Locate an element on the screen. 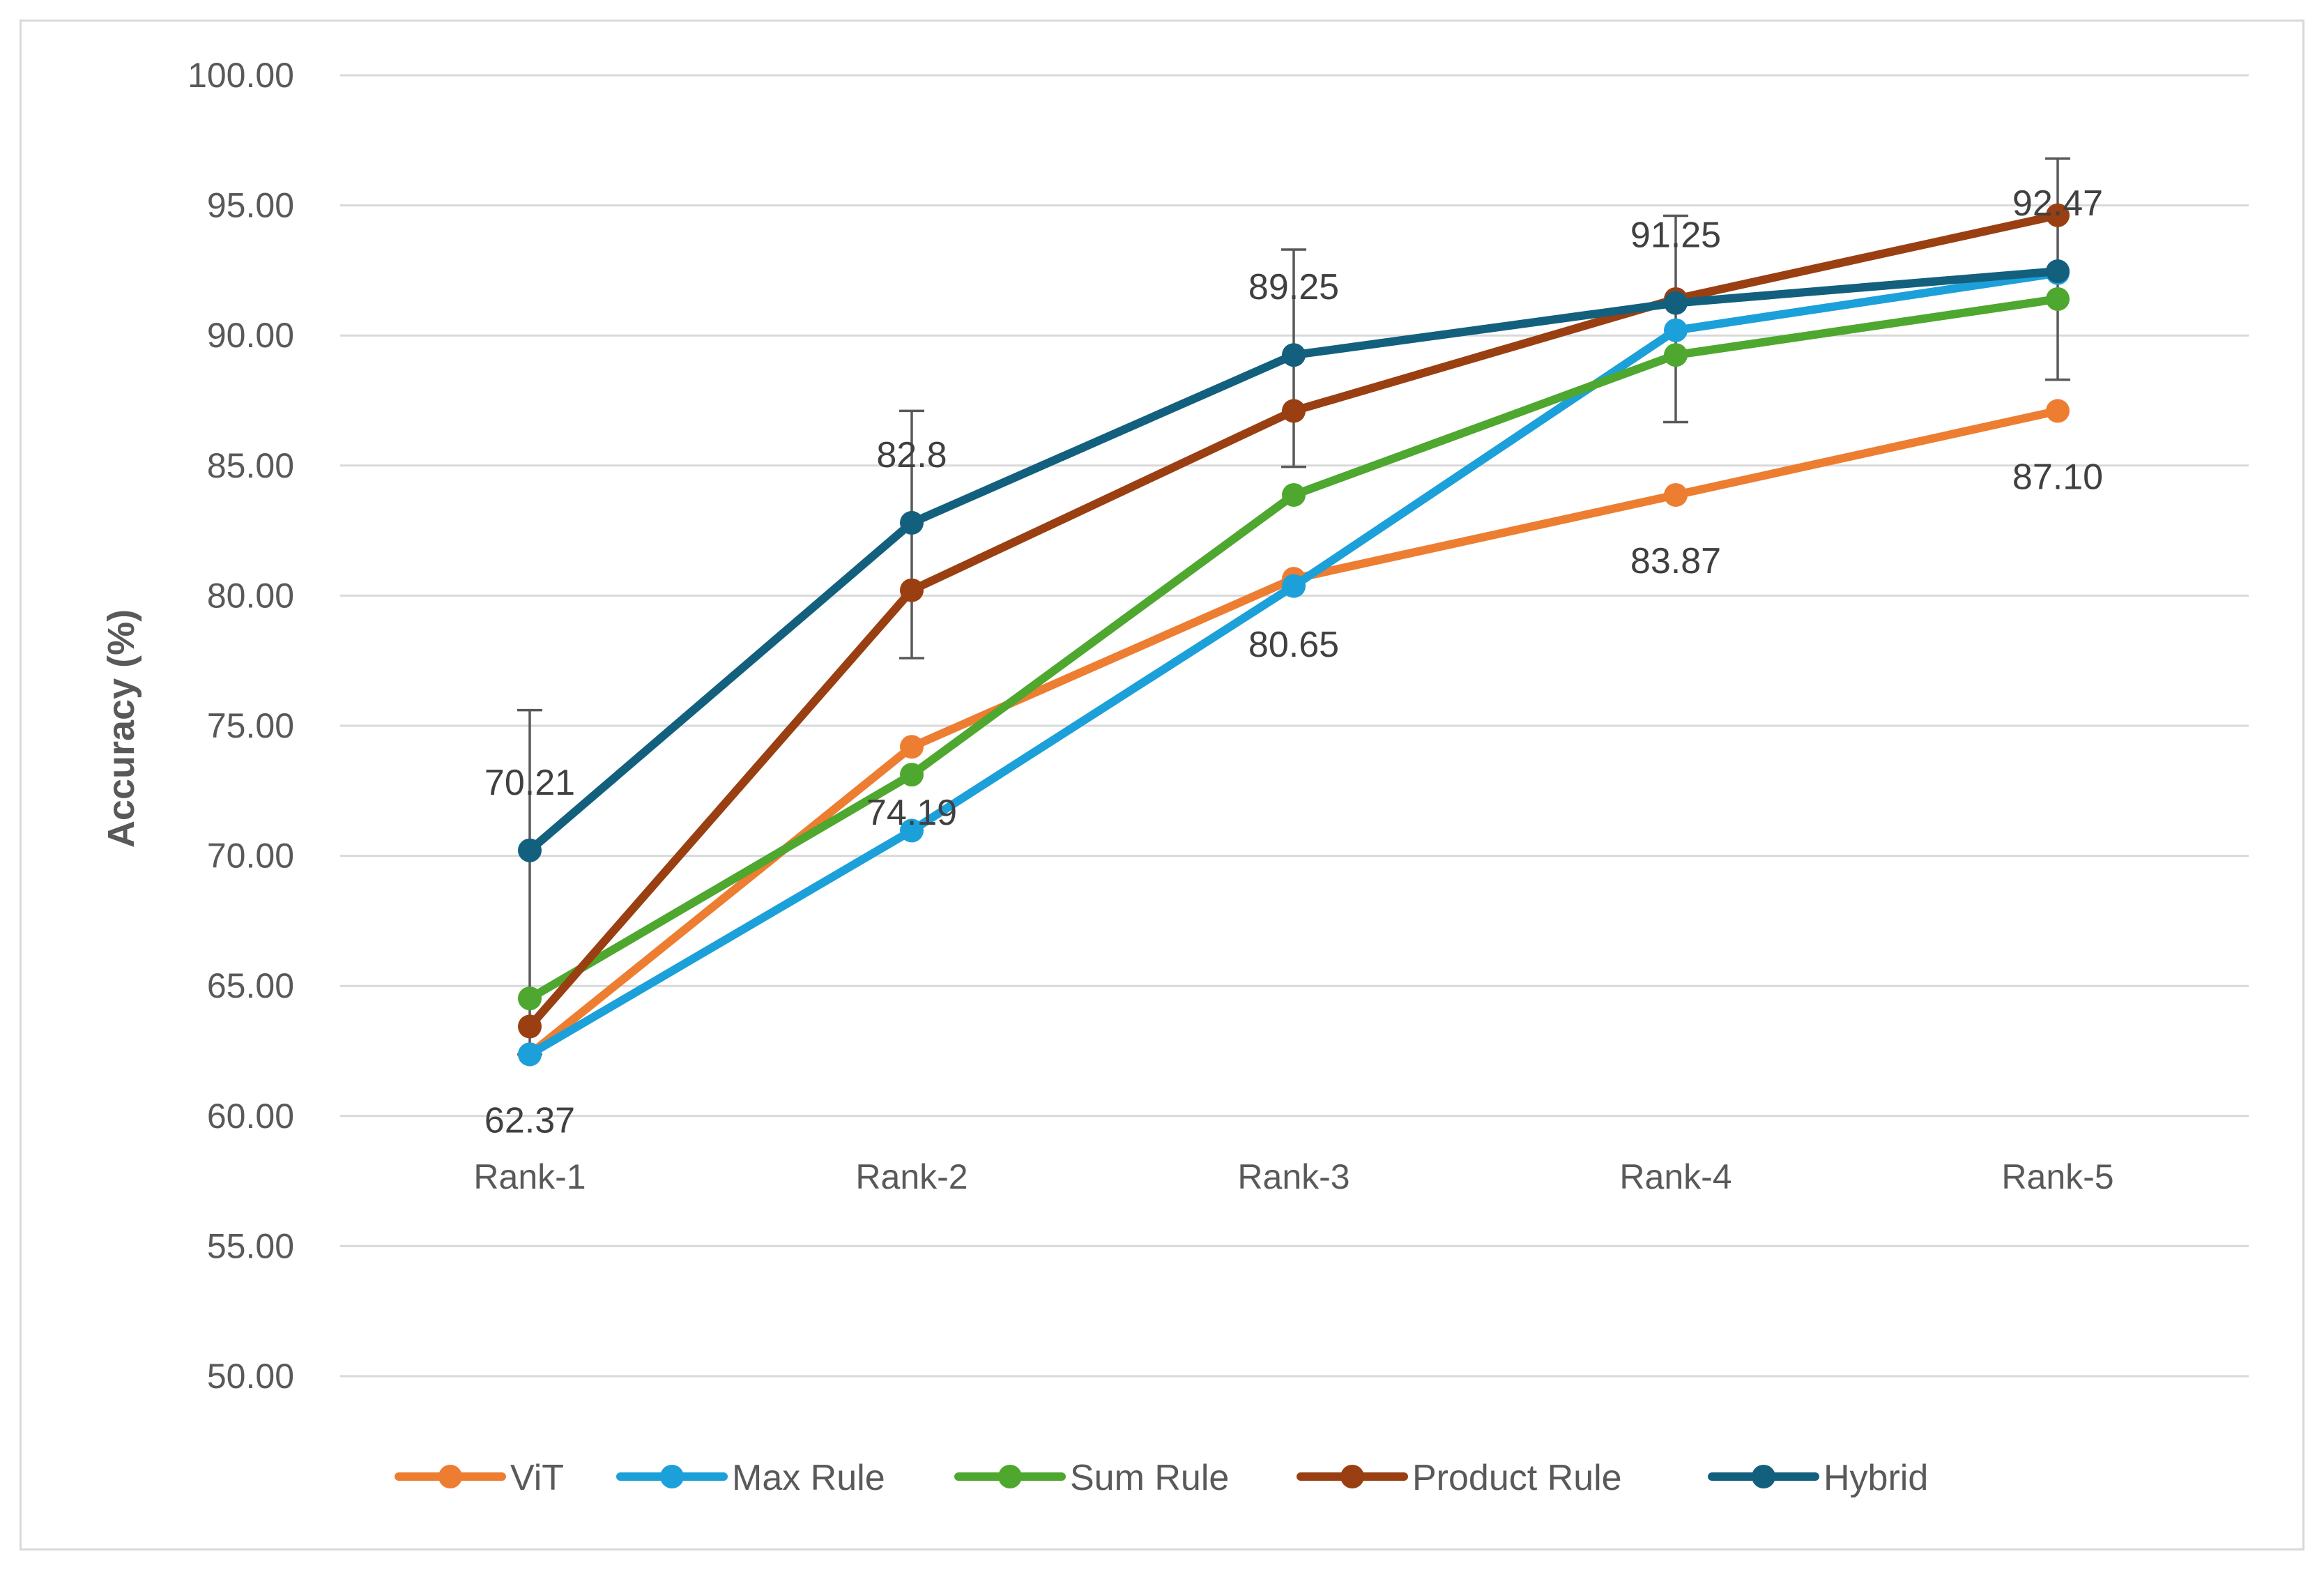 This screenshot has width=2324, height=1570. data-label: 92.47 is located at coordinates (2057, 203).